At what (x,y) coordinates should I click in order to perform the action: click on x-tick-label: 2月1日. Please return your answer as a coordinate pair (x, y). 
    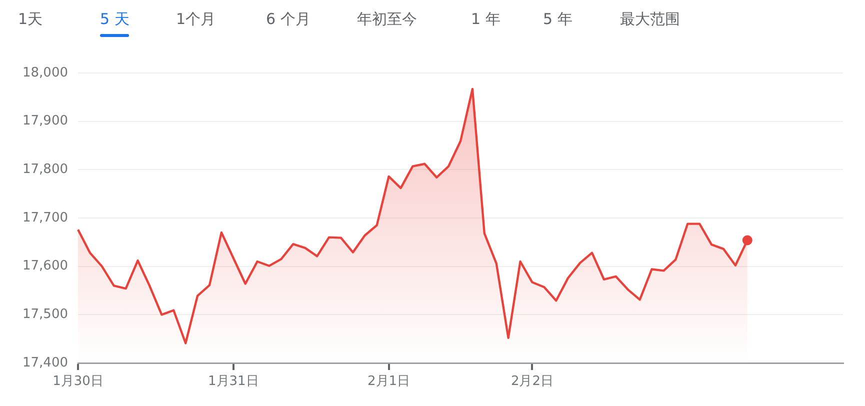
    Looking at the image, I should click on (389, 382).